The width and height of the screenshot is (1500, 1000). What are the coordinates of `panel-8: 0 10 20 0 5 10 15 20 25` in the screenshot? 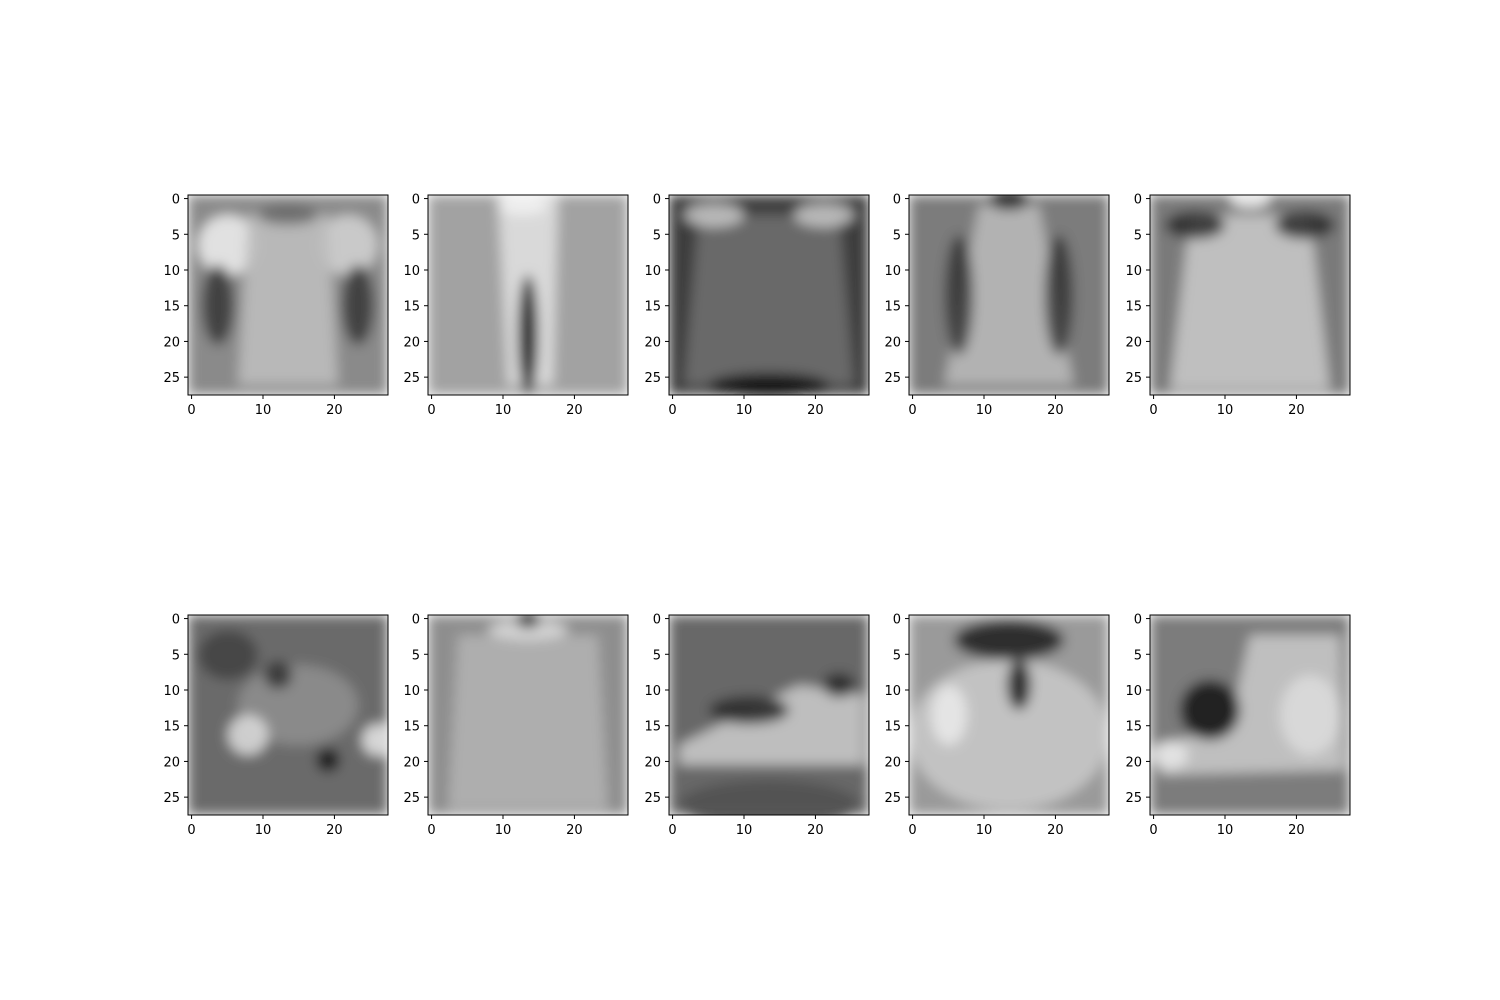 It's located at (757, 725).